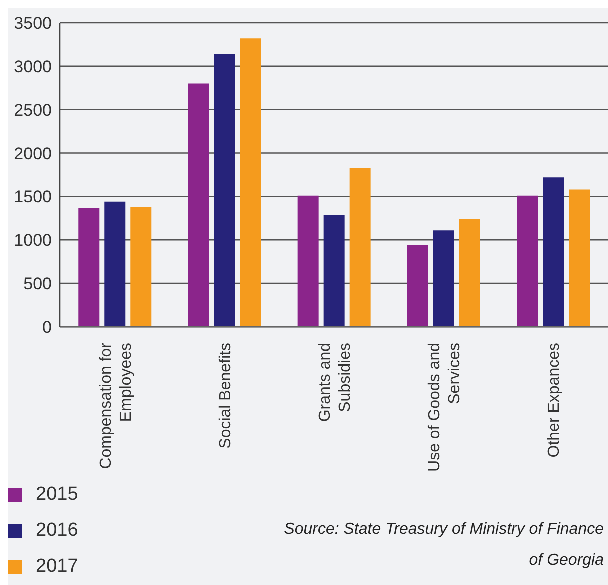  What do you see at coordinates (57, 567) in the screenshot?
I see `legend-label: 2017` at bounding box center [57, 567].